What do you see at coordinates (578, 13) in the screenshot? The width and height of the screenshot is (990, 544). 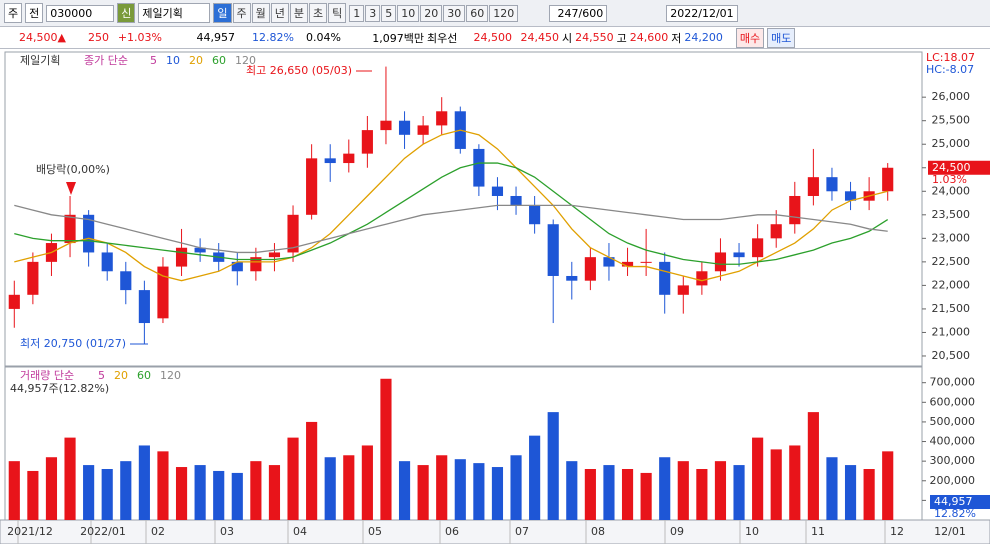 I see `count: 247/600` at bounding box center [578, 13].